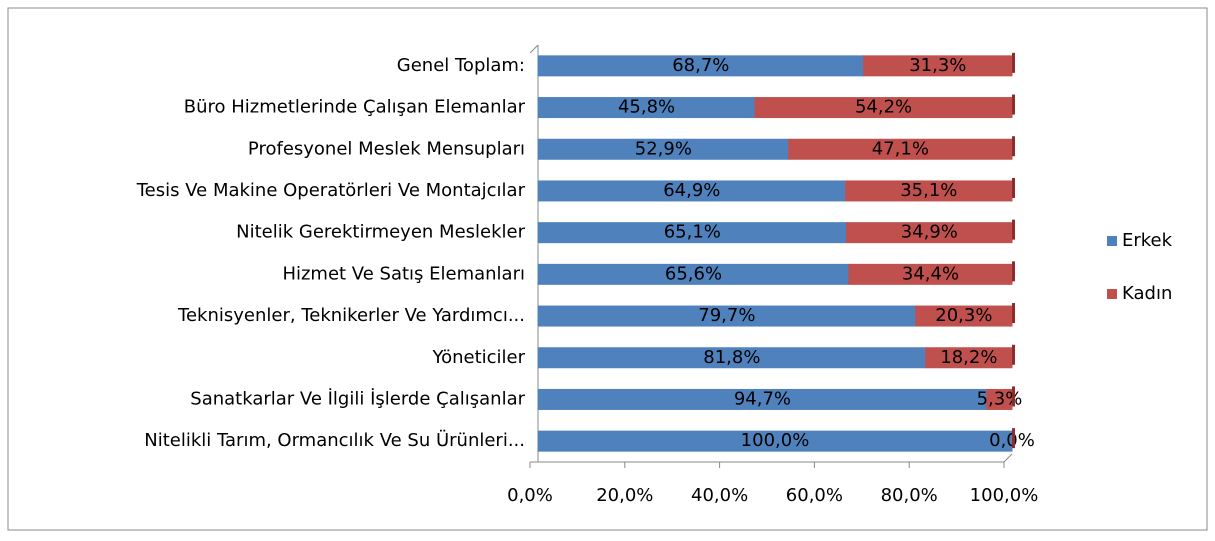  What do you see at coordinates (693, 273) in the screenshot?
I see `value-label: 65,6%` at bounding box center [693, 273].